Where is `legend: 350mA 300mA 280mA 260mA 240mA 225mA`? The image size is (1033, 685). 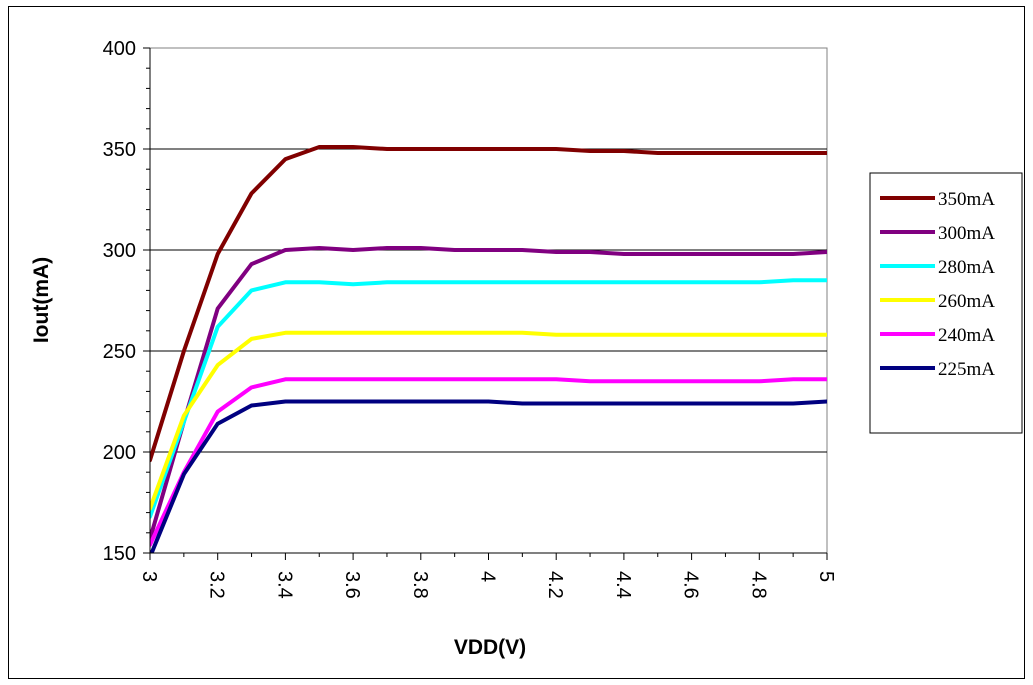 legend: 350mA 300mA 280mA 260mA 240mA 225mA is located at coordinates (946, 303).